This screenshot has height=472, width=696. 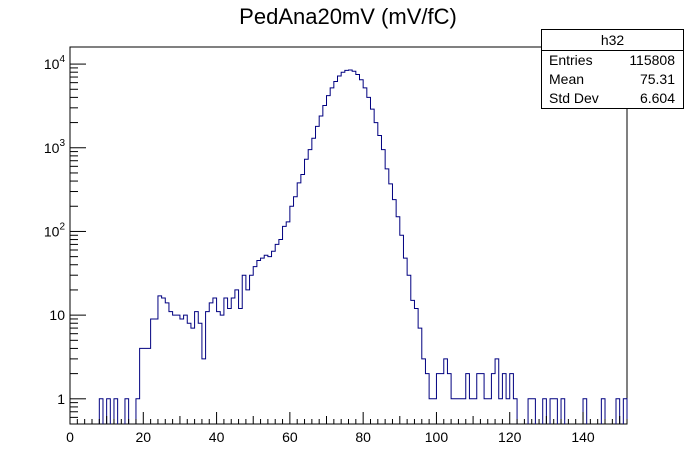 I want to click on stats-row-mean: Mean 75.31, so click(x=612, y=79).